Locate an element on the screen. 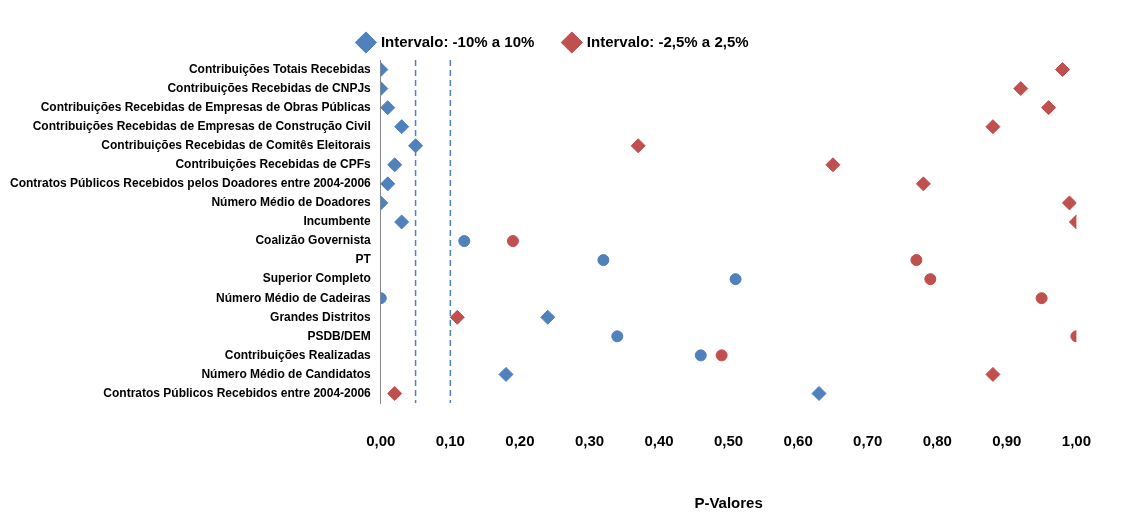 The image size is (1121, 521). x-tick-label: 0,20 is located at coordinates (520, 441).